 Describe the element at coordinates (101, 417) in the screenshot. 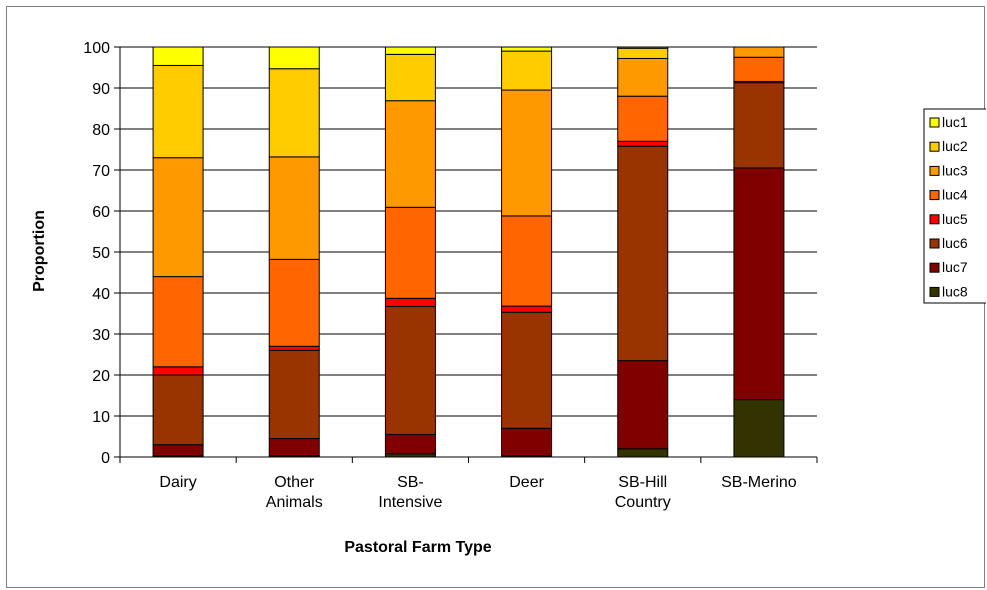

I see `y-tick-label: 10` at that location.